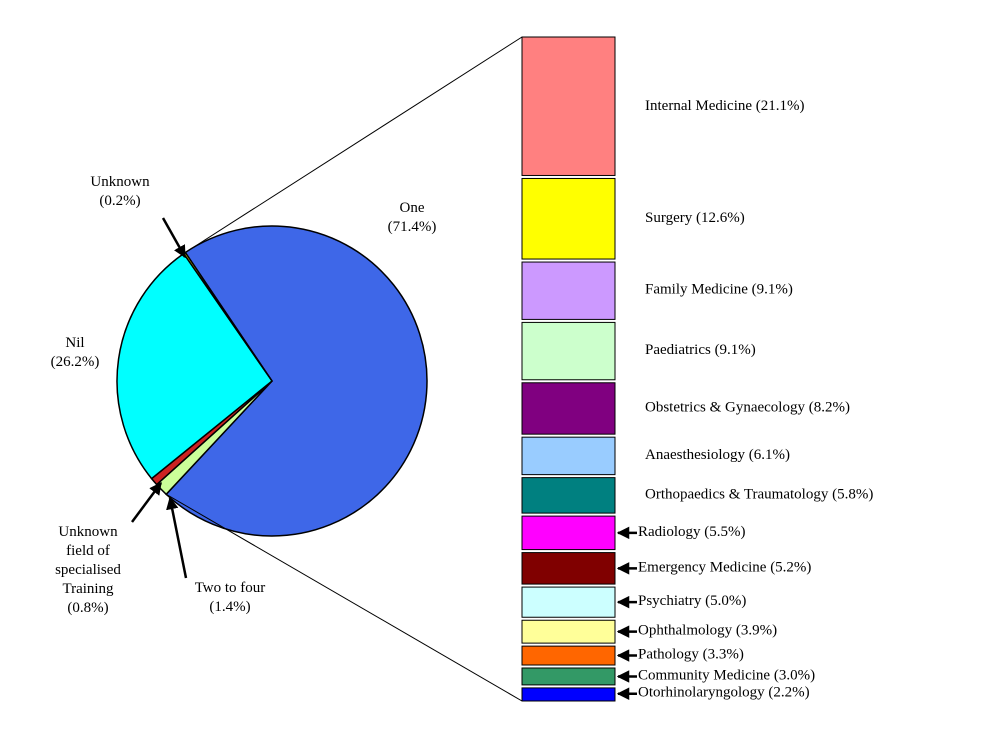 This screenshot has width=1000, height=732. I want to click on bar-label: Pathology (3.3%), so click(691, 655).